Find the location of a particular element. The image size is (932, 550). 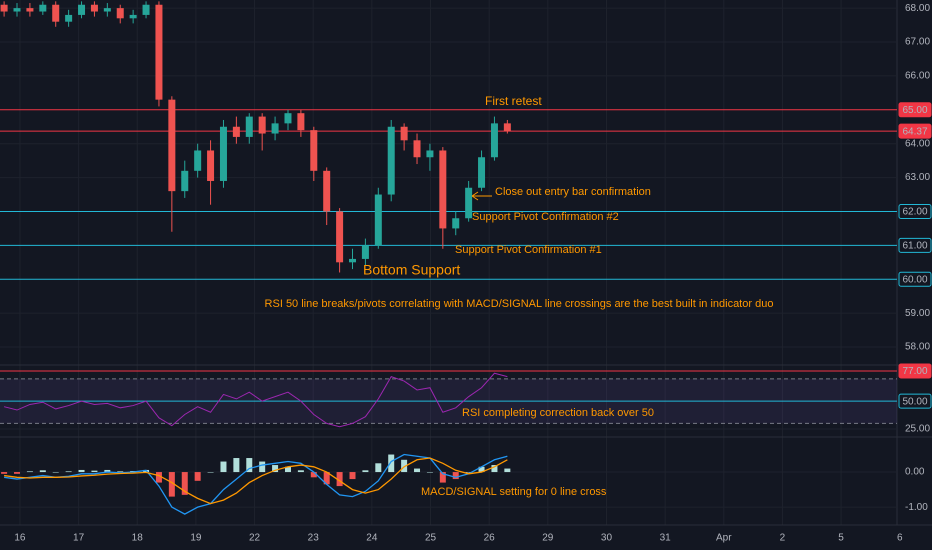

y-tick-label: 64.00 is located at coordinates (917, 143).